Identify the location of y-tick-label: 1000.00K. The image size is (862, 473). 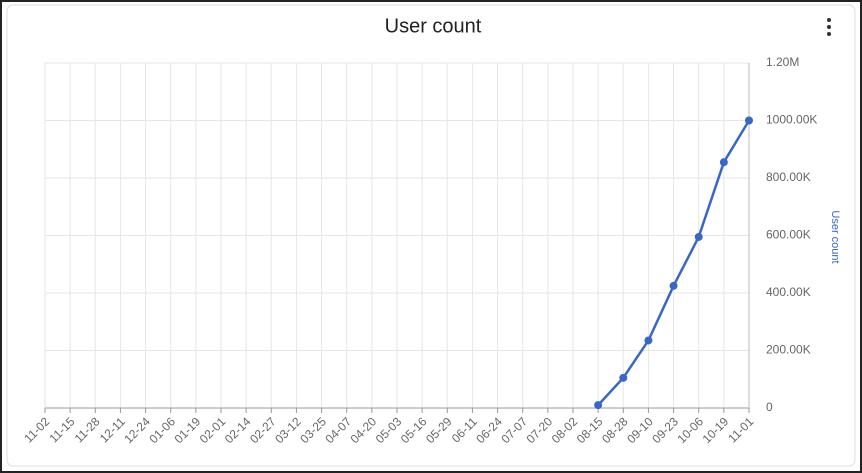
(791, 120).